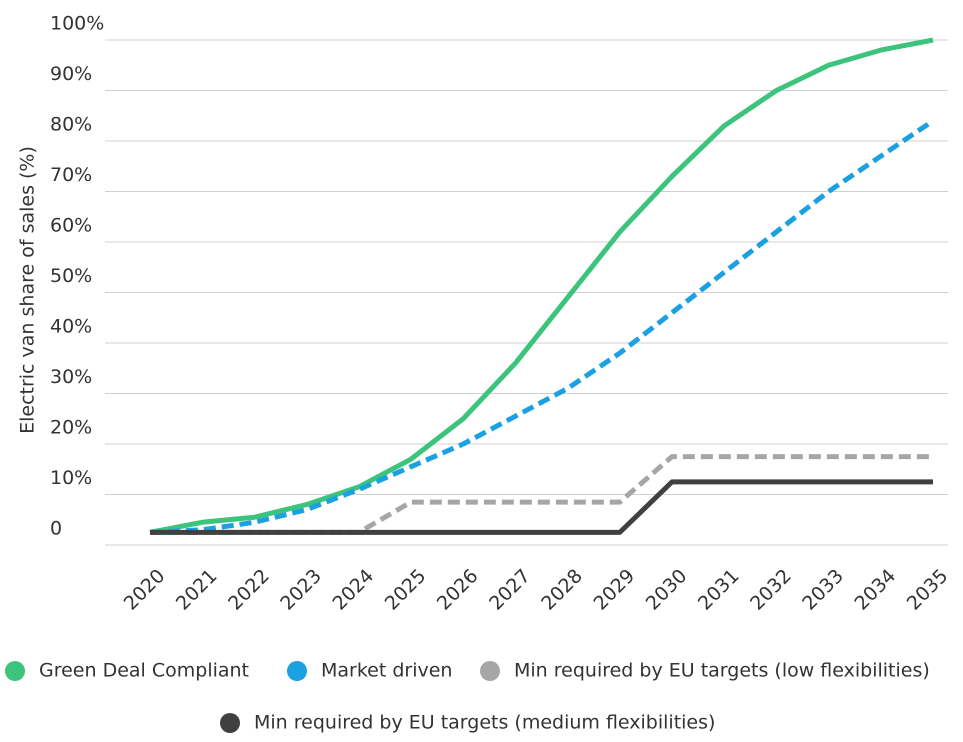  I want to click on x-tick-label: 2028, so click(562, 590).